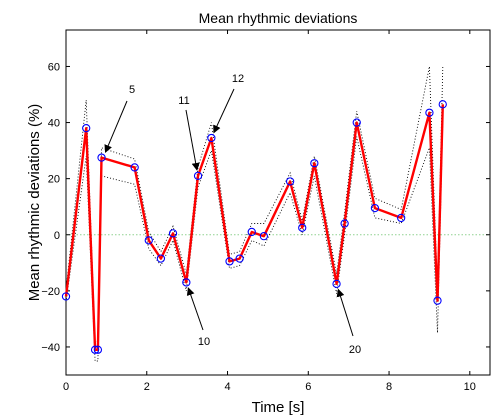  What do you see at coordinates (132, 90) in the screenshot?
I see `annotation-label: 5` at bounding box center [132, 90].